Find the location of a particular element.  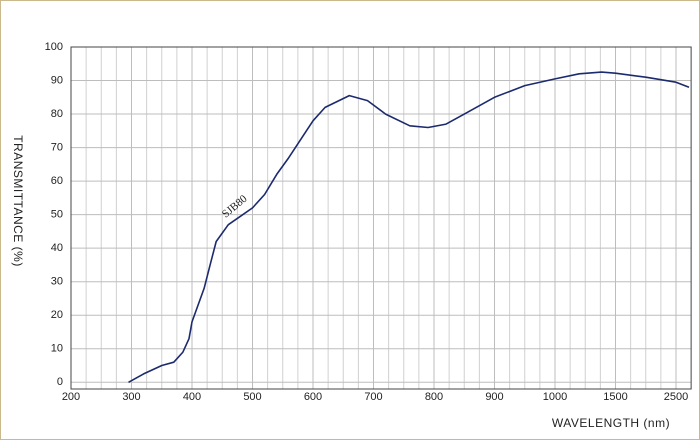

annotation: SJB80 is located at coordinates (235, 206).